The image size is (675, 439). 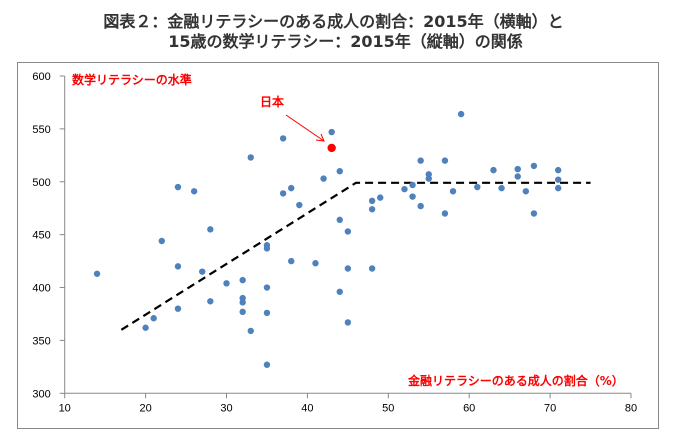 What do you see at coordinates (305, 128) in the screenshot?
I see `highlight-arrow` at bounding box center [305, 128].